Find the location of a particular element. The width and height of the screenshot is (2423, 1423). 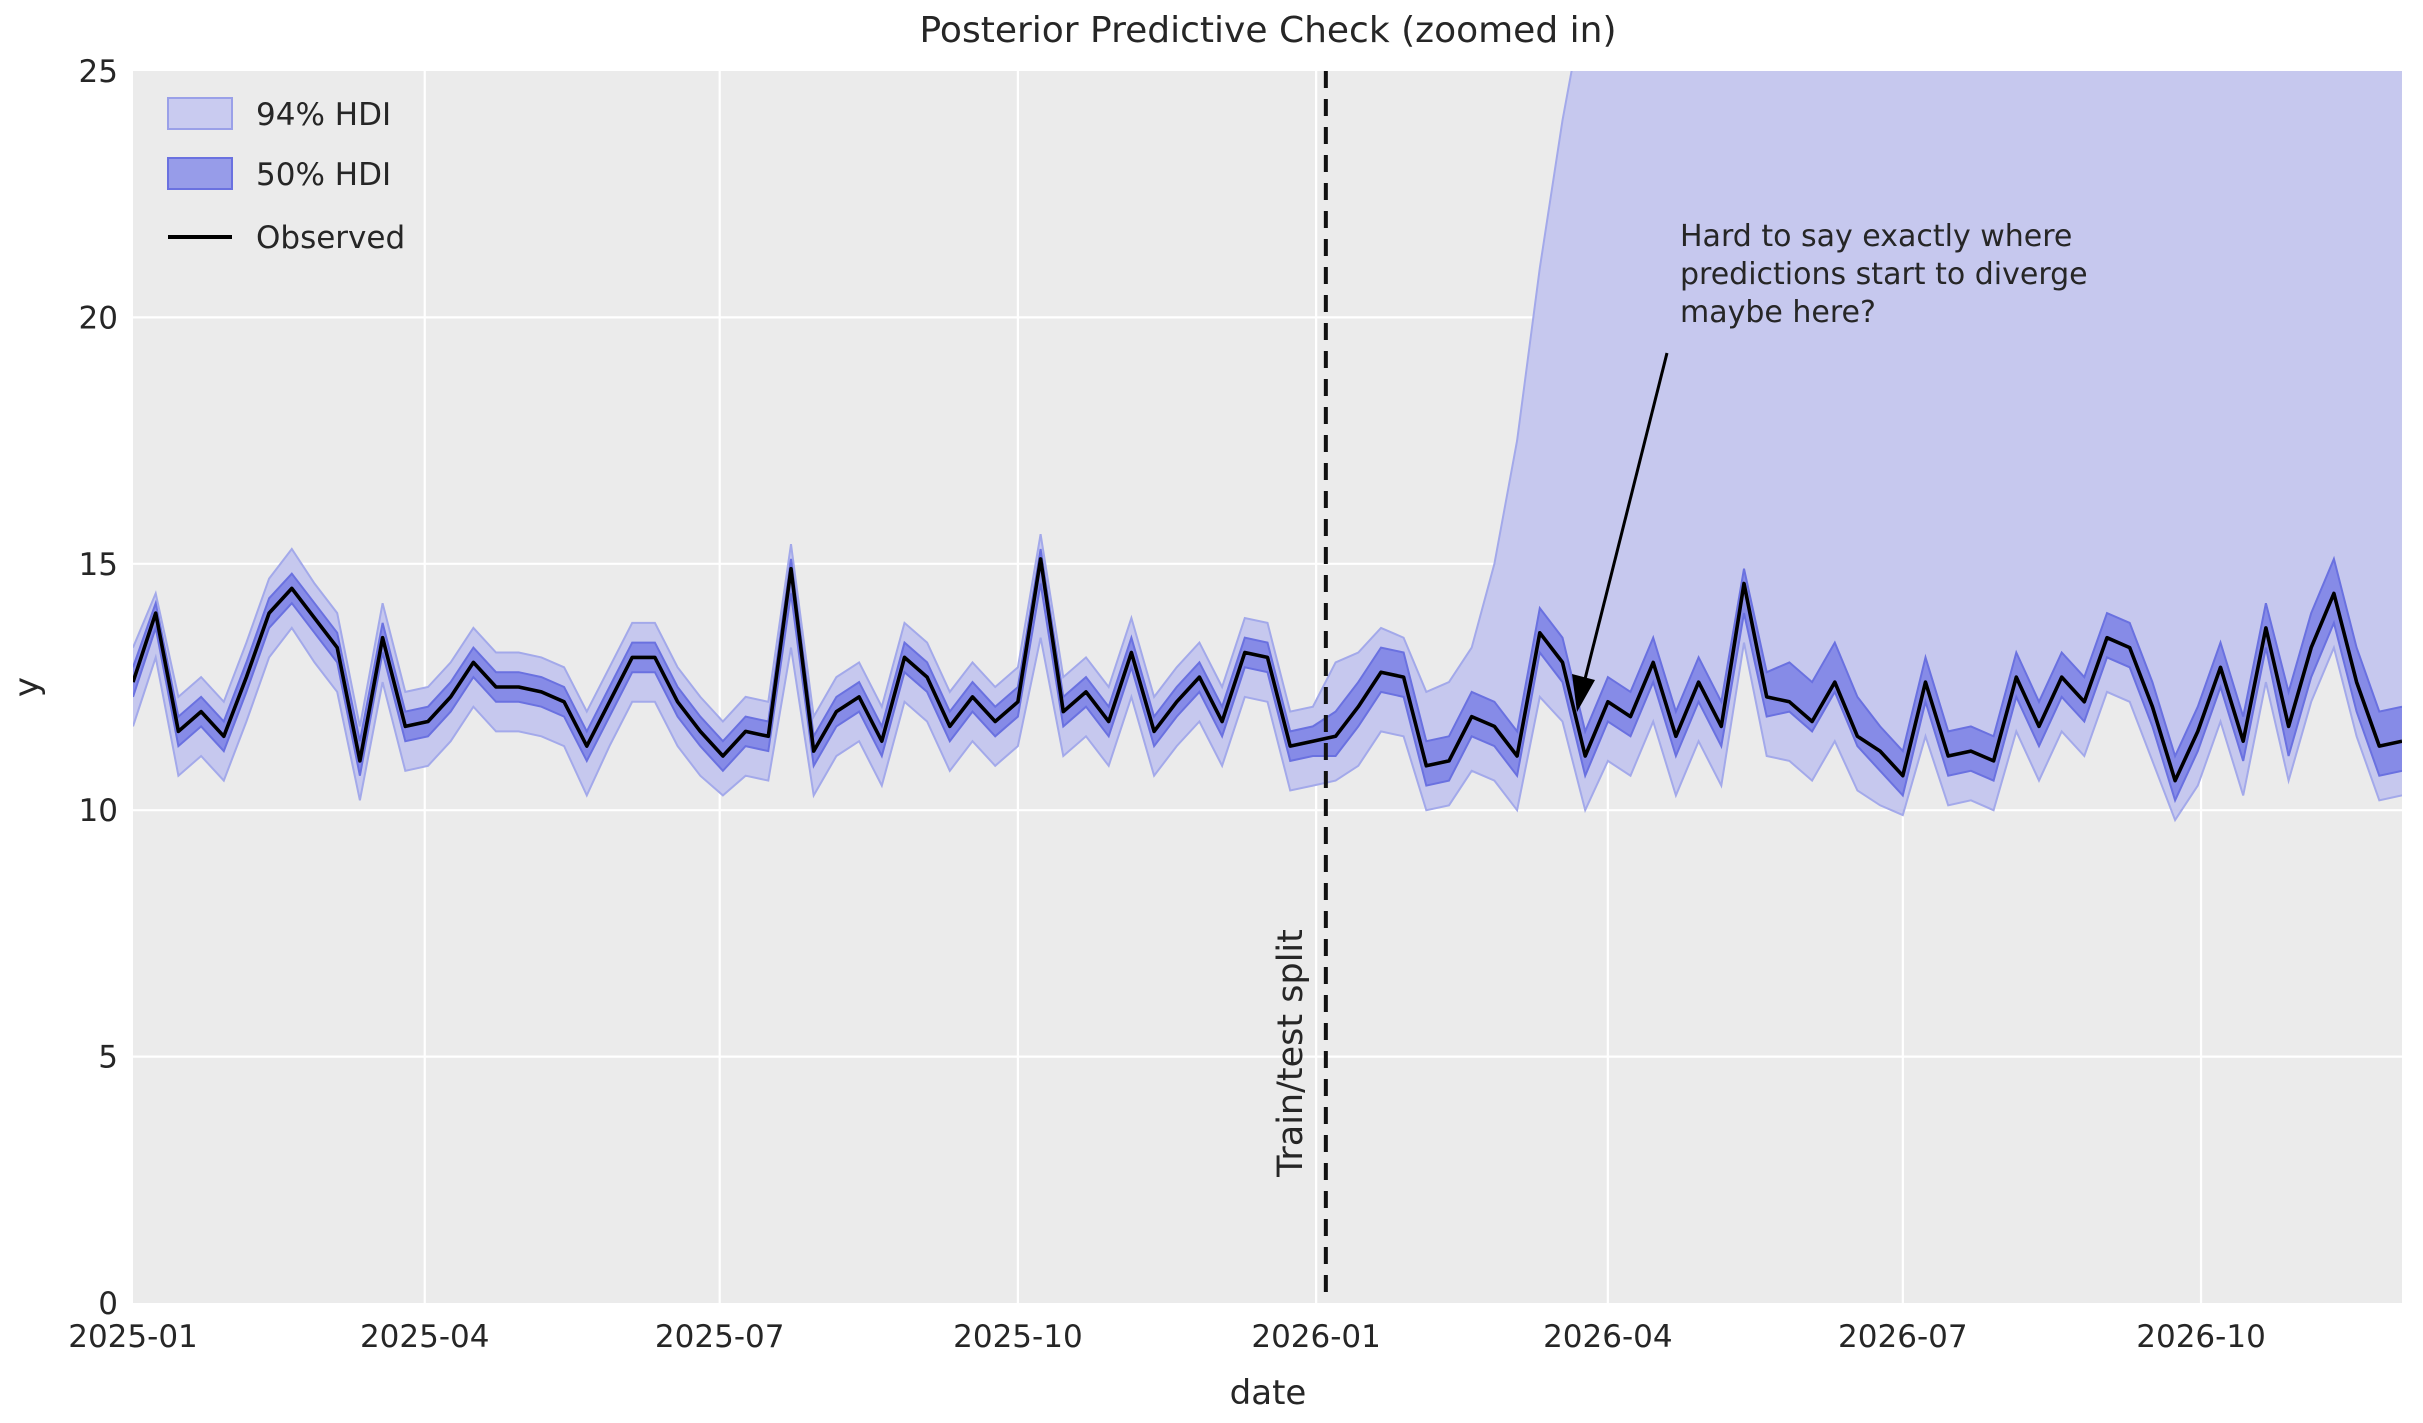

x-tick-label: 2026-07 is located at coordinates (1903, 1337).